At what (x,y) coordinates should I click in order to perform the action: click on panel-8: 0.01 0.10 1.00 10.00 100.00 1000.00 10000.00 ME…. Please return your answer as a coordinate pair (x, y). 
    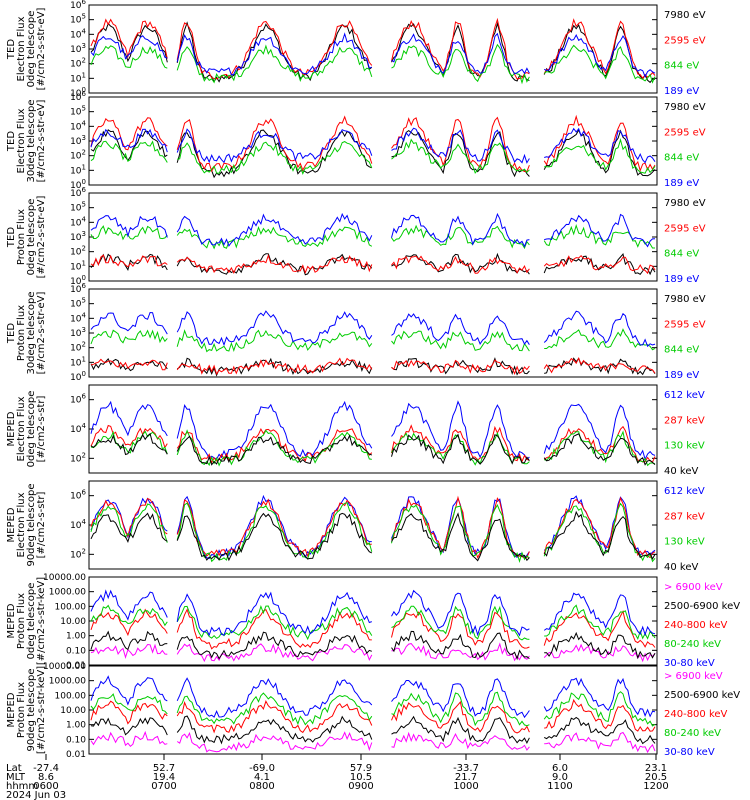
    Looking at the image, I should click on (373, 711).